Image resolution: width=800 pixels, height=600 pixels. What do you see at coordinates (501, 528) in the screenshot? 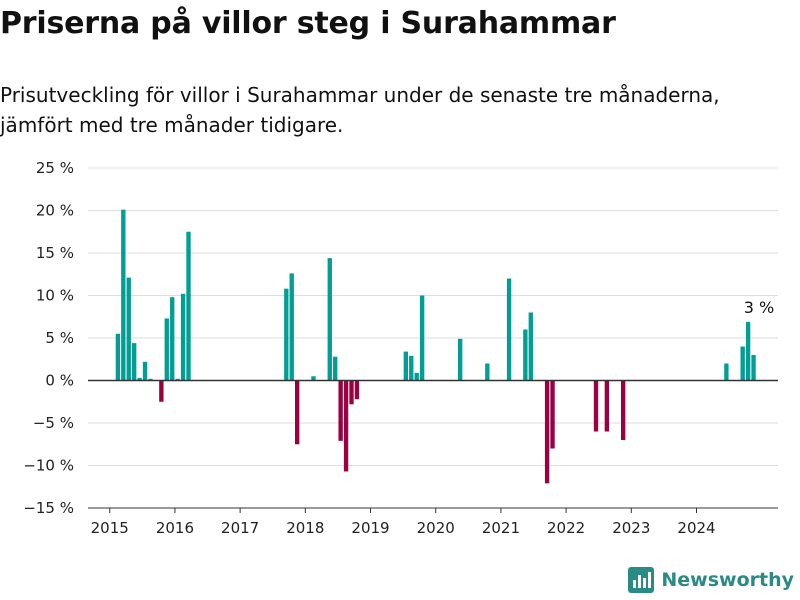
I see `x-tick-label: 2021` at bounding box center [501, 528].